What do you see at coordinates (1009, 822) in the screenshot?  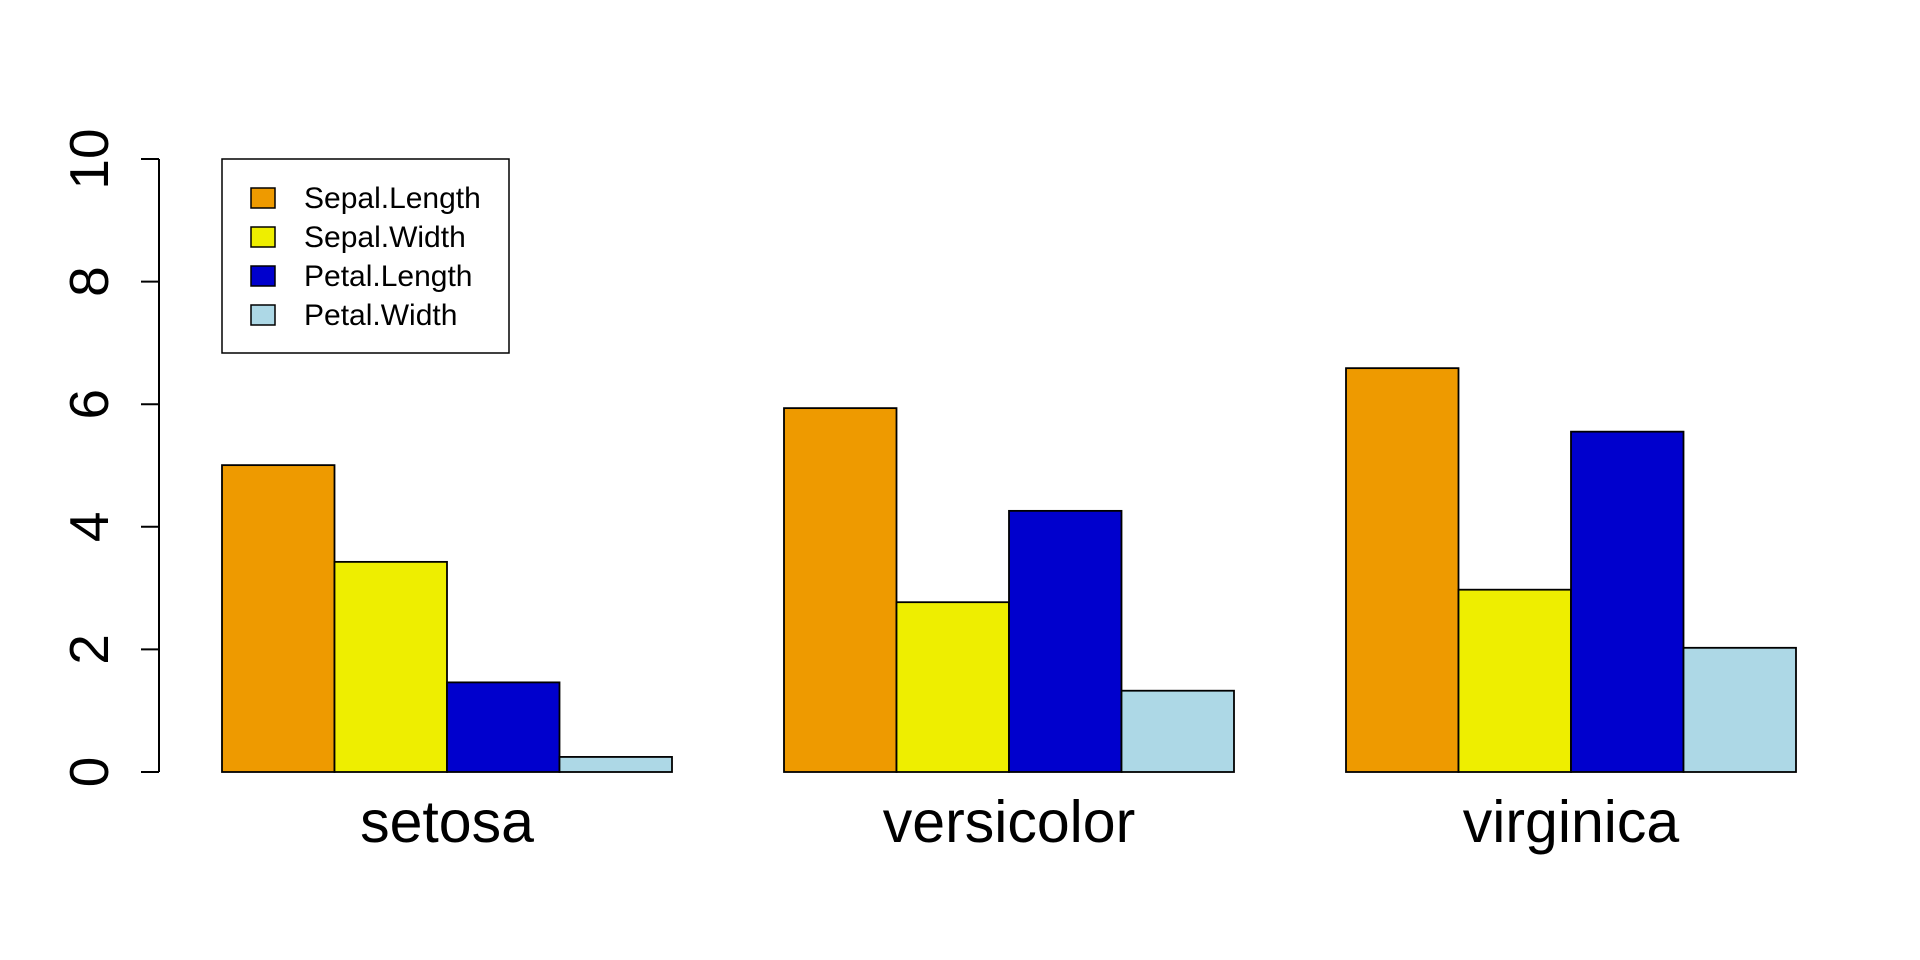 I see `category-label: versicolor` at bounding box center [1009, 822].